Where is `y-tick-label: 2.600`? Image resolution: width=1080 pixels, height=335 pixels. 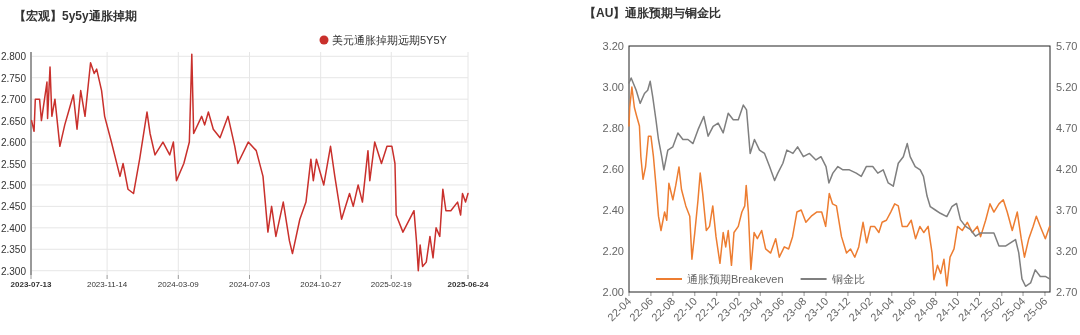
y-tick-label: 2.600 is located at coordinates (13, 143).